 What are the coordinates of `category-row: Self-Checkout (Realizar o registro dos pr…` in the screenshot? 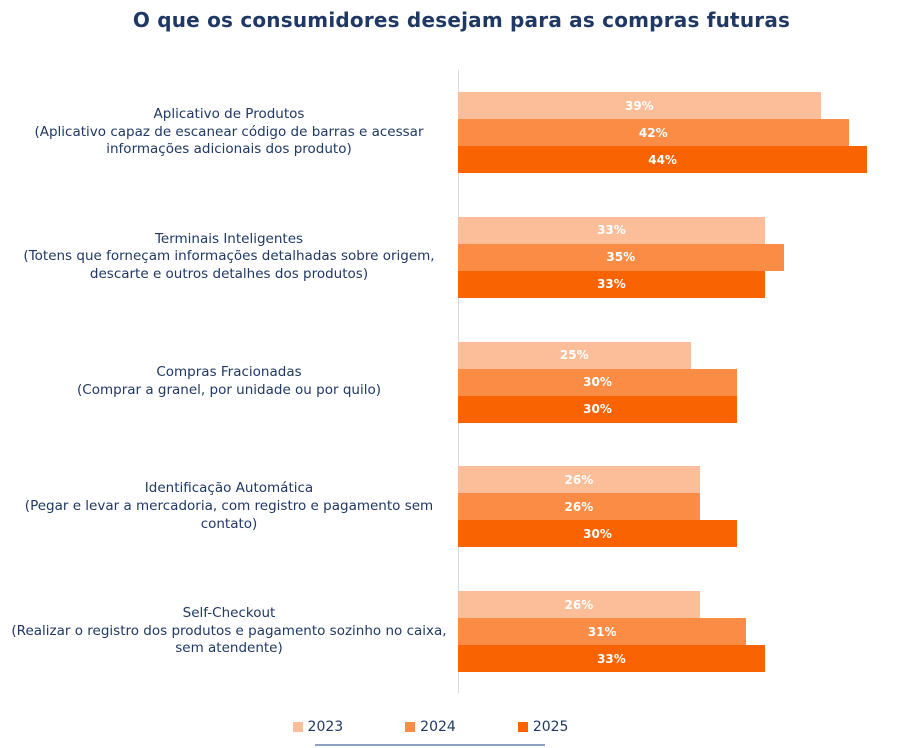 It's located at (461, 631).